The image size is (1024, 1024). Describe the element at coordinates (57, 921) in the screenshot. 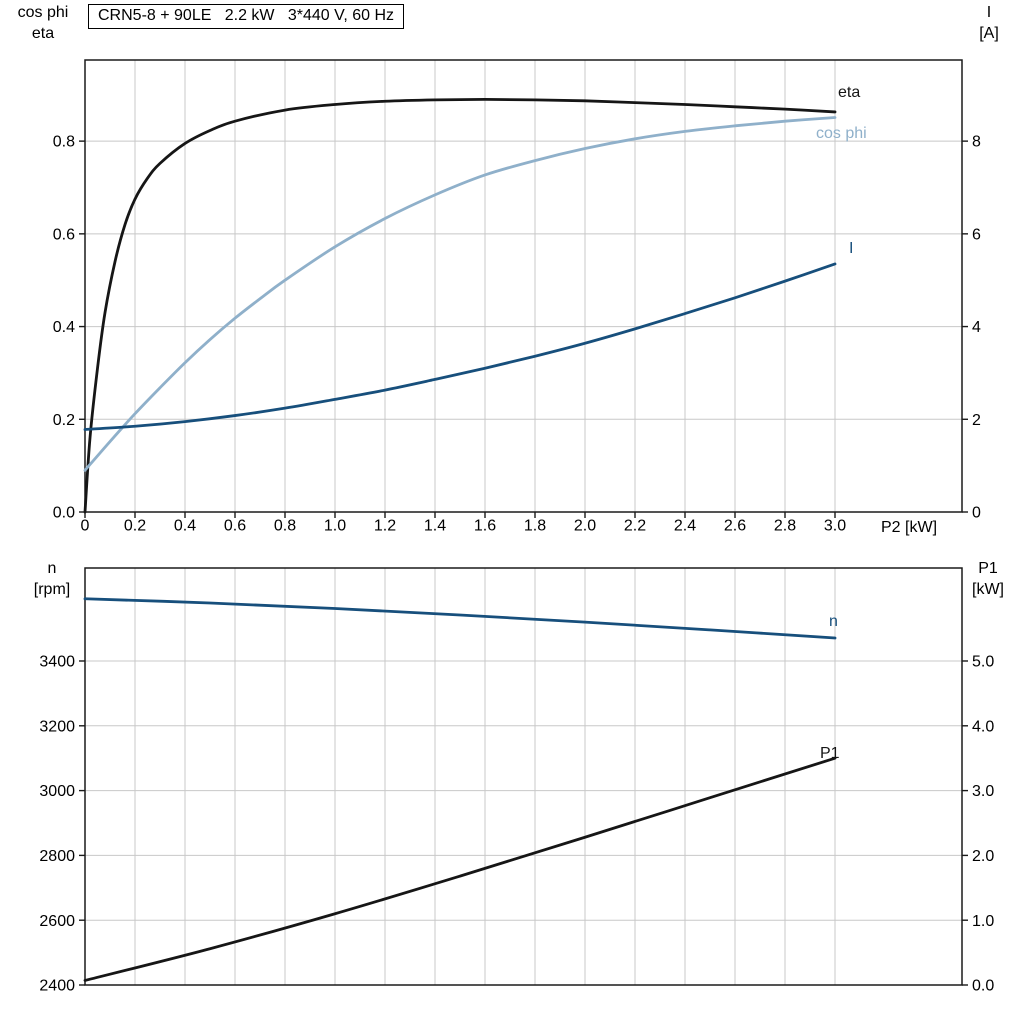

I see `left-tick-label: 2600` at that location.